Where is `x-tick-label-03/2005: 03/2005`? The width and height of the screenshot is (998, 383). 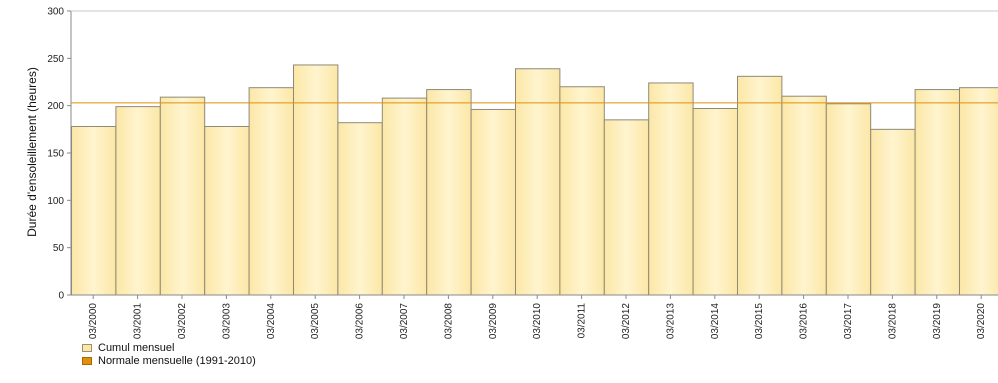 x-tick-label-03/2005: 03/2005 is located at coordinates (315, 321).